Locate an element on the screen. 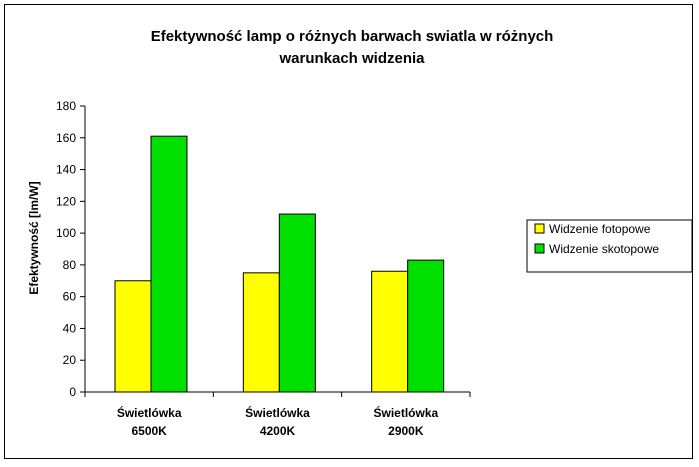  x-category-label: 6500K is located at coordinates (149, 431).